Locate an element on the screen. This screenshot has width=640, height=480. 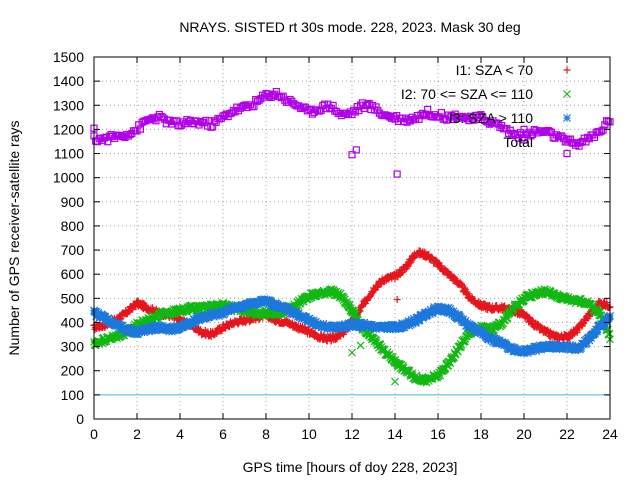
y-tick-label: 900 is located at coordinates (73, 202).